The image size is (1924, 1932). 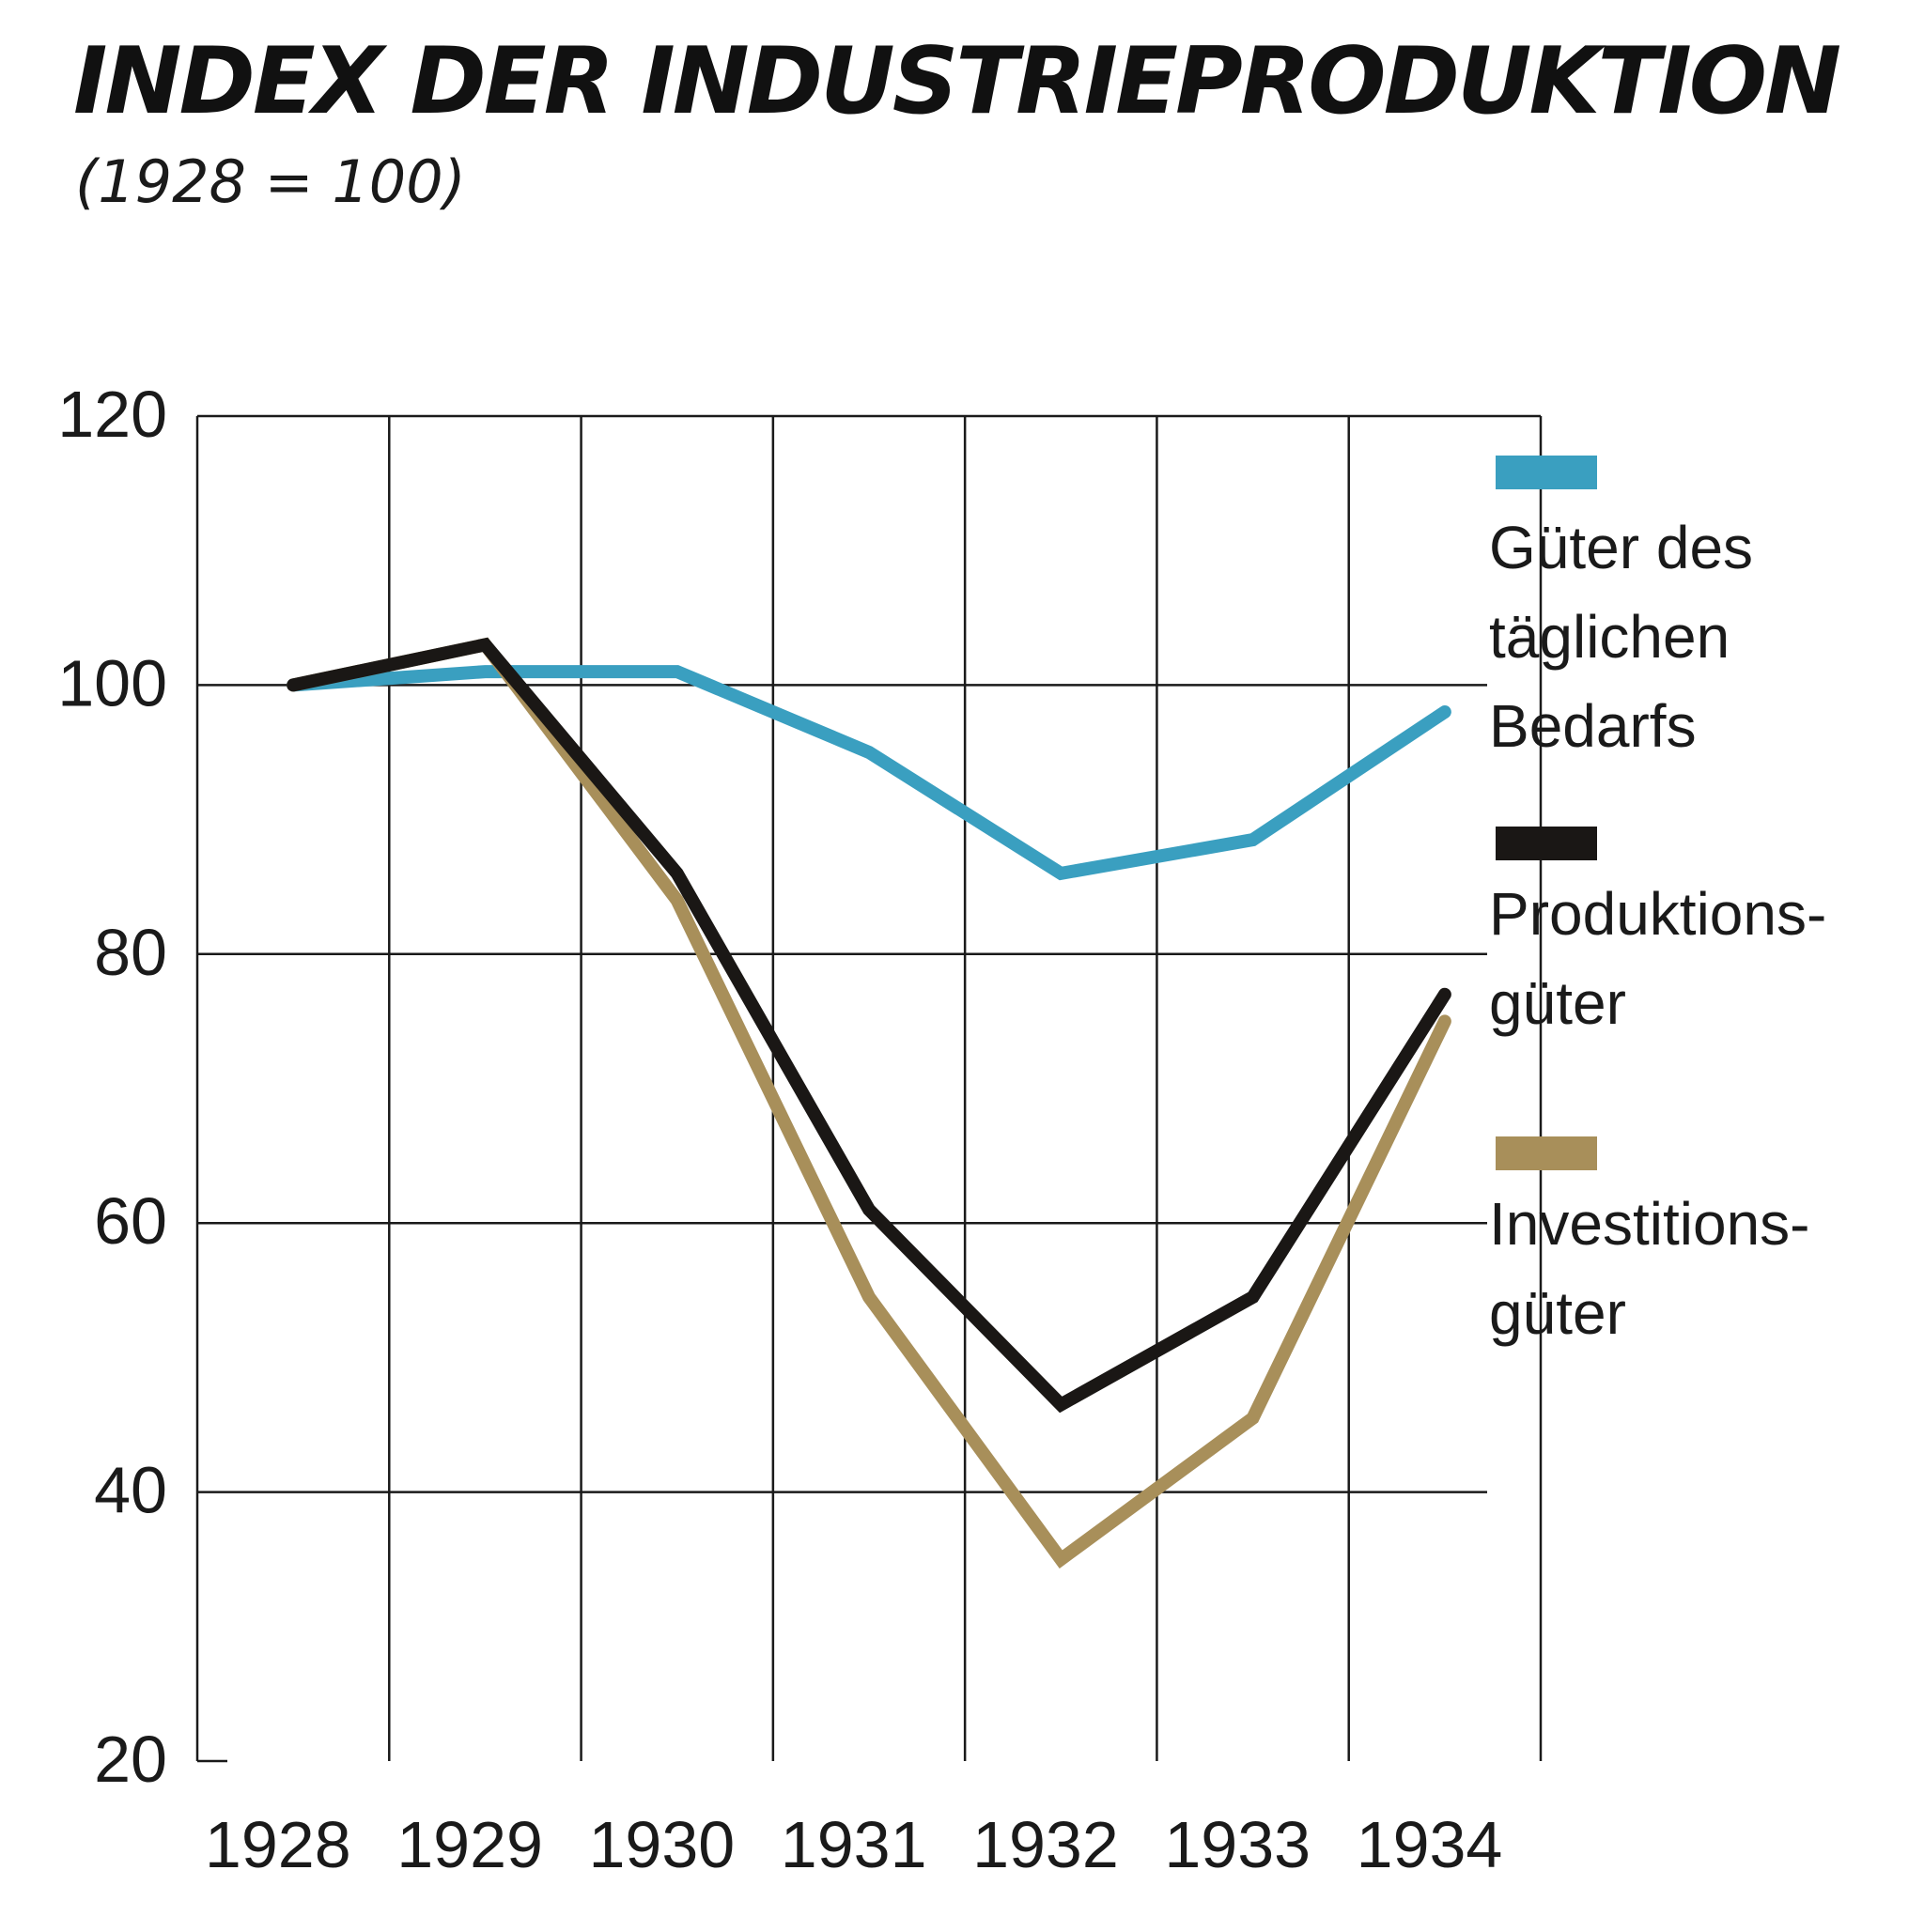 I want to click on x-tick-label: 1929, so click(x=470, y=1844).